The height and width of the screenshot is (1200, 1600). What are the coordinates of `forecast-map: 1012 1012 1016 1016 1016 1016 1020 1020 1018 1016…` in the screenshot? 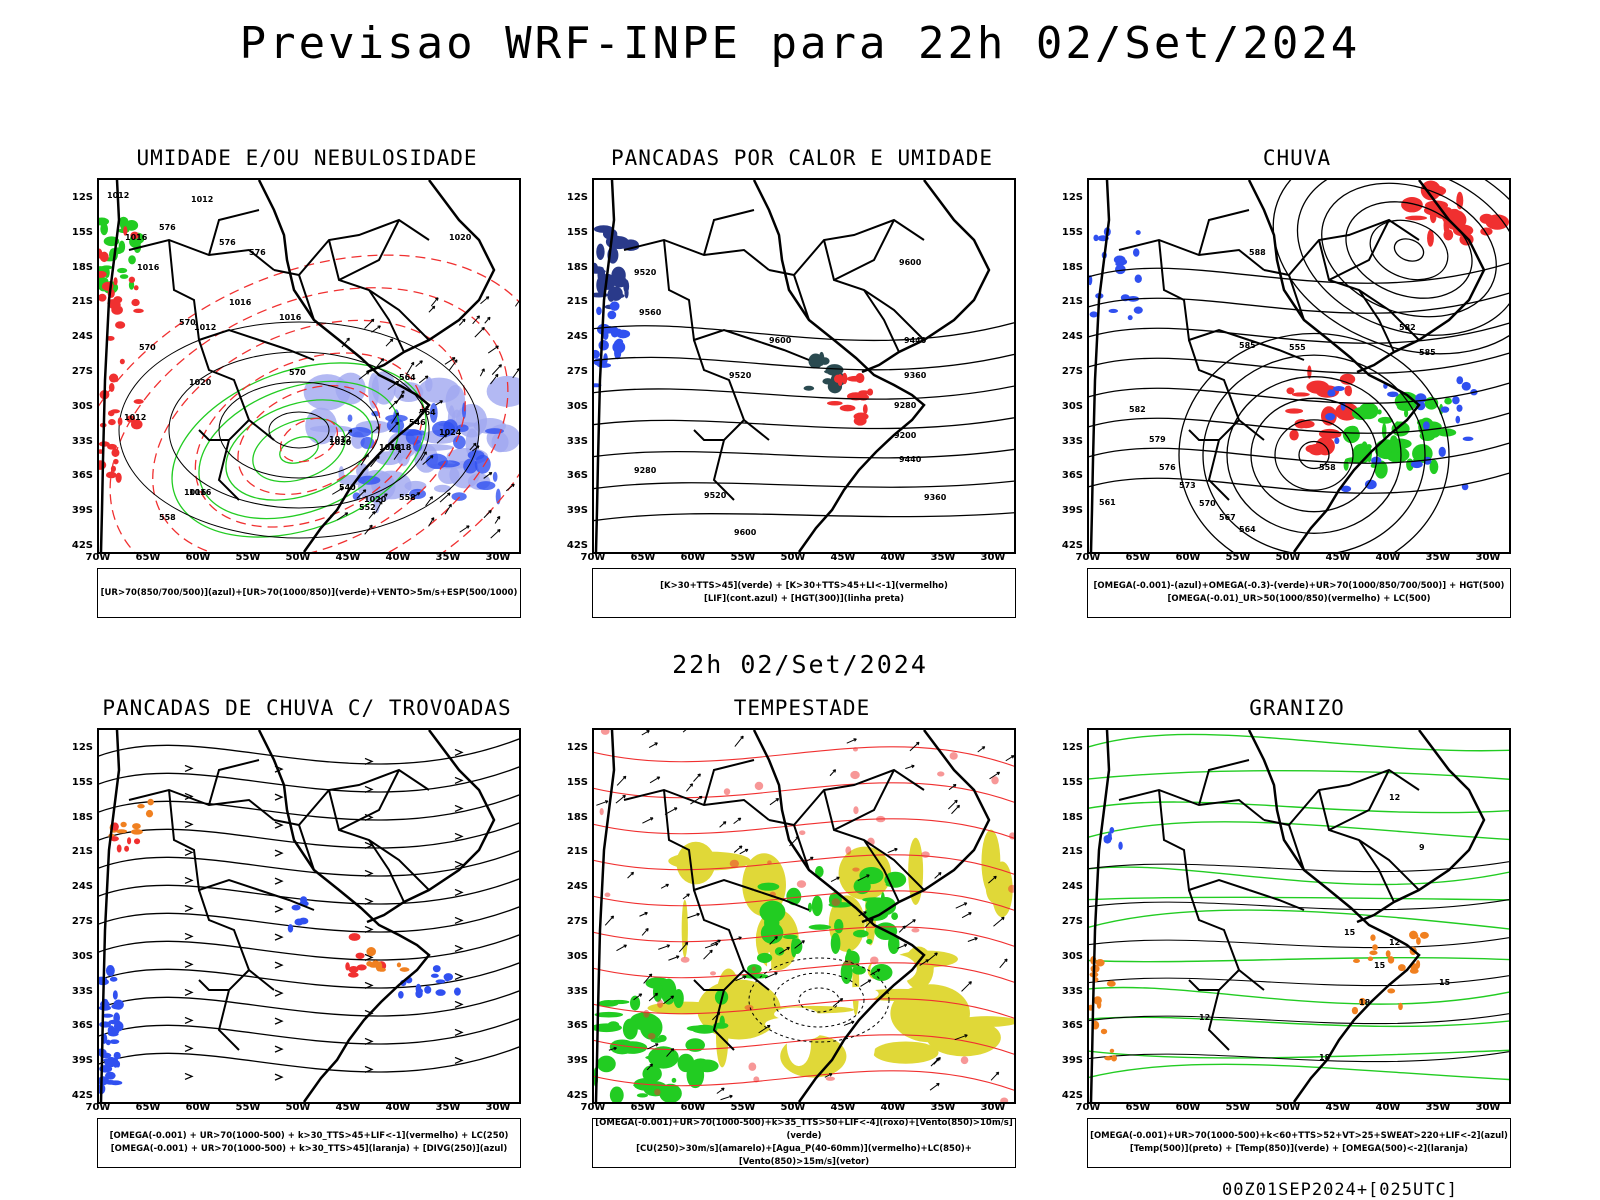 It's located at (309, 366).